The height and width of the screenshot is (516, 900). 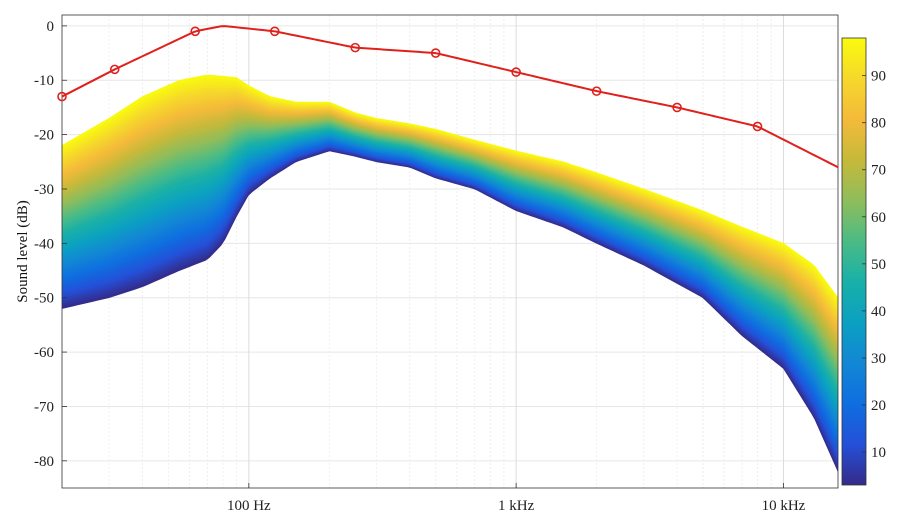 I want to click on y-tick-label: 0, so click(x=51, y=27).